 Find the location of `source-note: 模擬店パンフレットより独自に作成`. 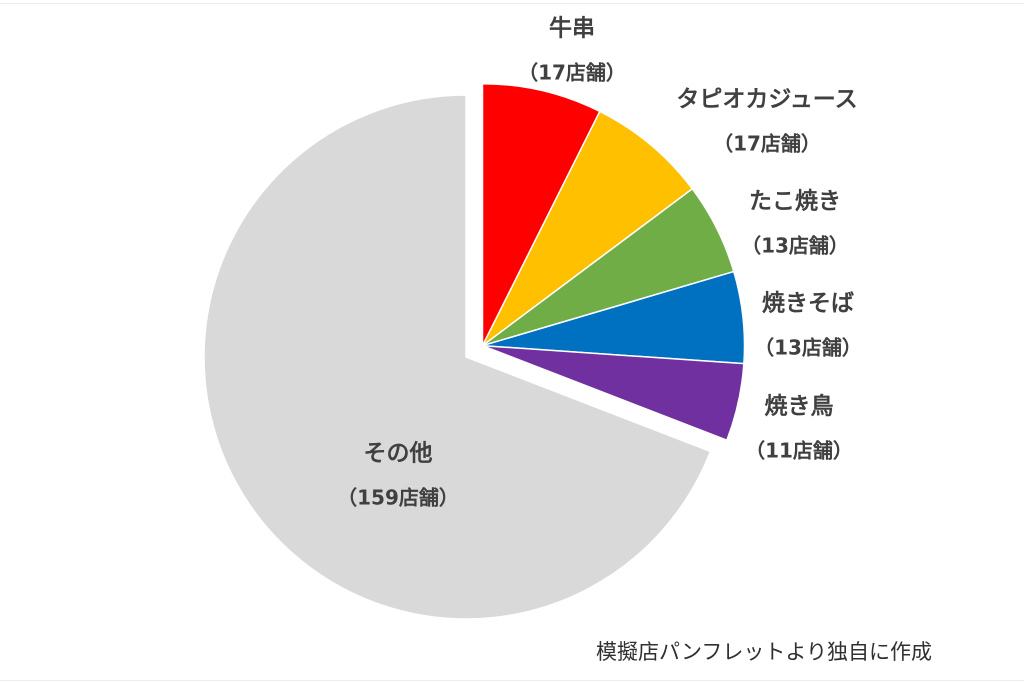

source-note: 模擬店パンフレットより独自に作成 is located at coordinates (764, 652).